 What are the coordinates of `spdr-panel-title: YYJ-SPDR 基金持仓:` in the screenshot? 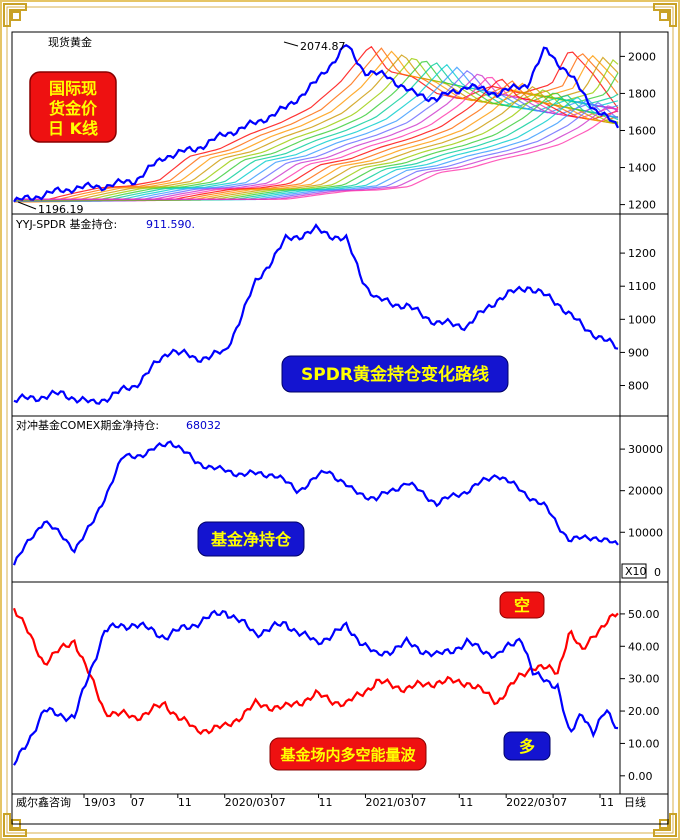 It's located at (66, 224).